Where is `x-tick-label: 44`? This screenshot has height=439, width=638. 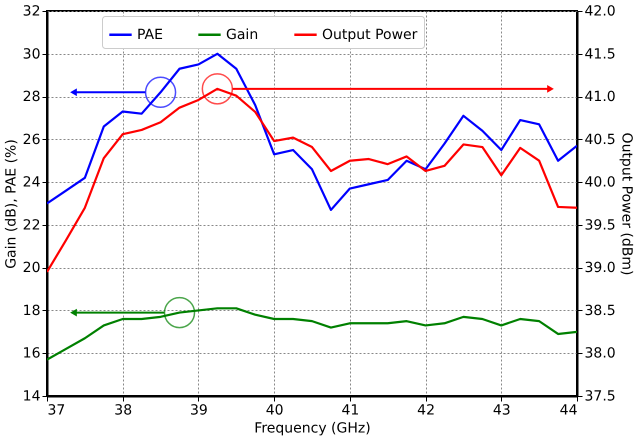
x-tick-label: 44 is located at coordinates (569, 410).